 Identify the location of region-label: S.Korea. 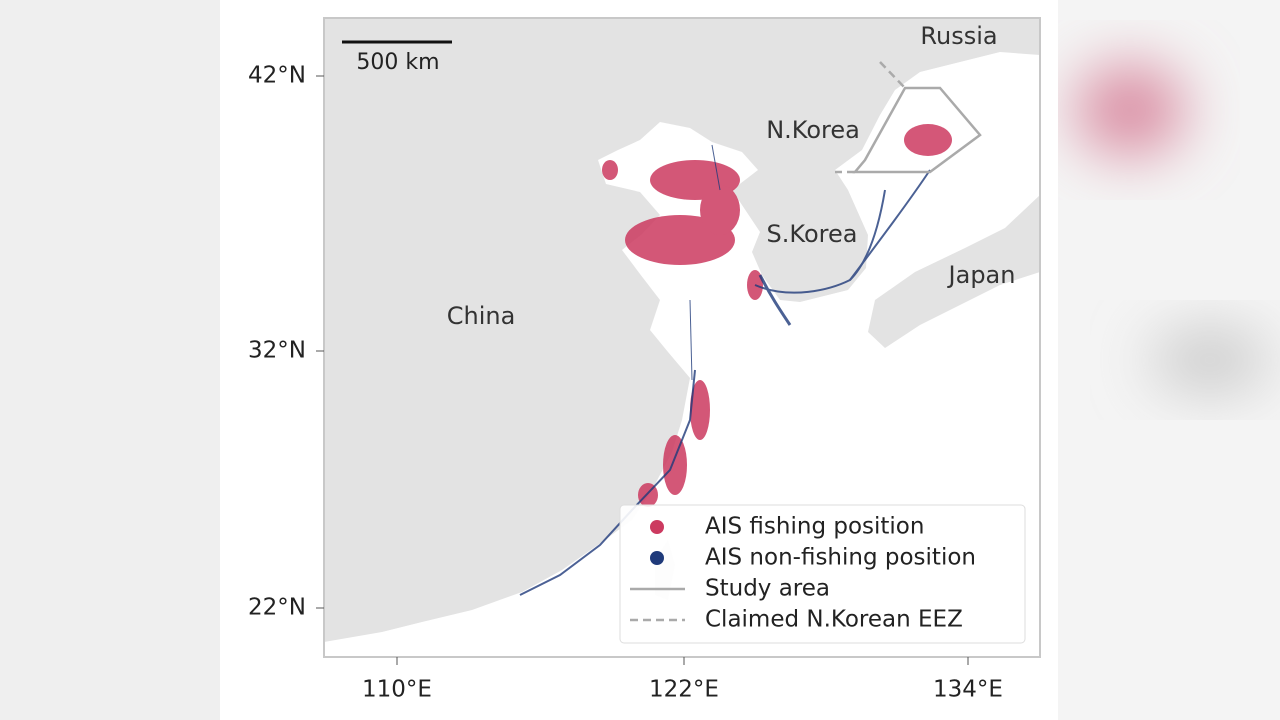
(812, 234).